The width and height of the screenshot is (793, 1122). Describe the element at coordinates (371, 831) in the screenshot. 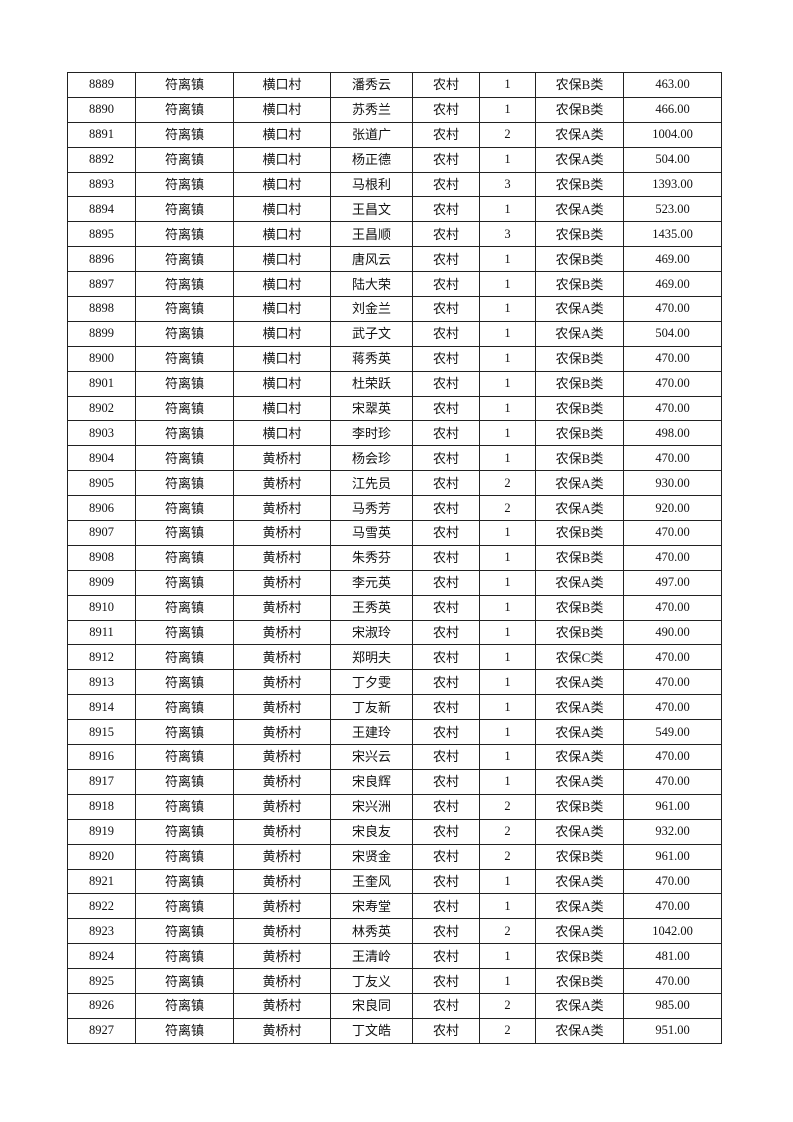

I see `cell-name: 宋良友` at that location.